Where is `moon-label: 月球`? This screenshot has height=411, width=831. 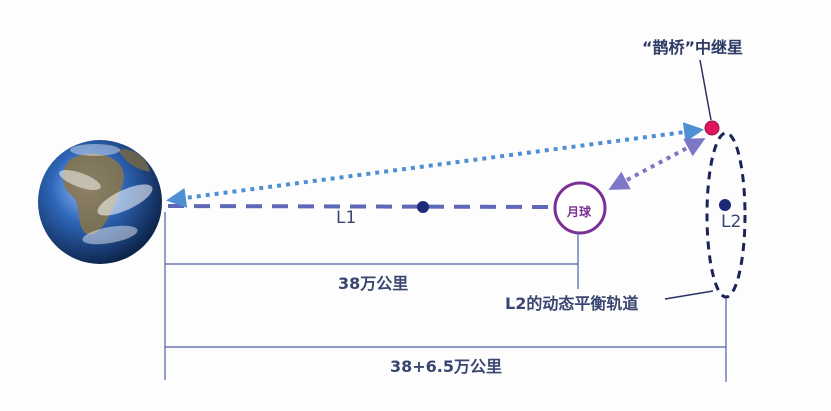
moon-label: 月球 is located at coordinates (579, 212).